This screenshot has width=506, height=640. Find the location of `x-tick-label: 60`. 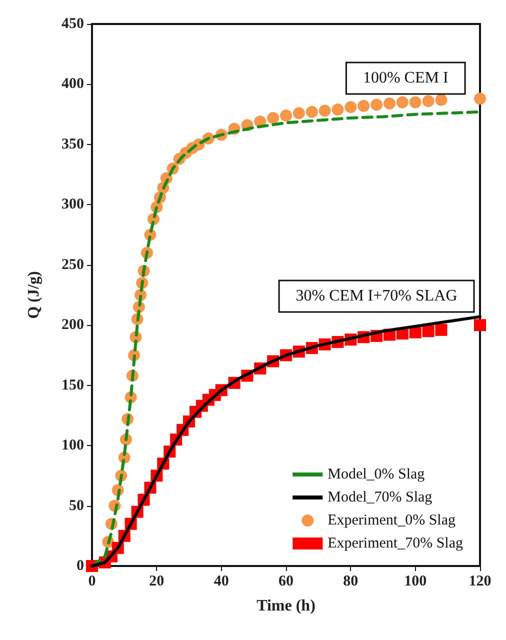

x-tick-label: 60 is located at coordinates (286, 582).